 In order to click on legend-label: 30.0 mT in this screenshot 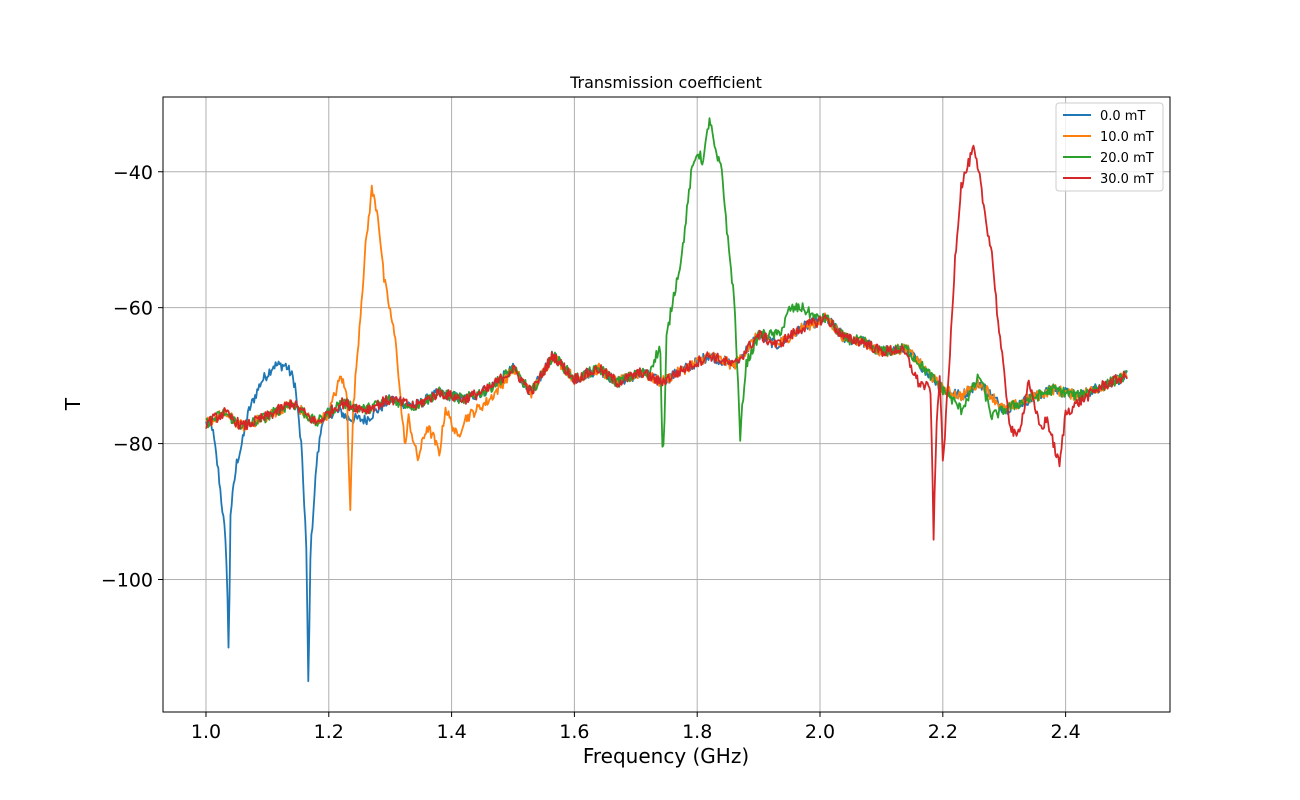, I will do `click(1127, 179)`.